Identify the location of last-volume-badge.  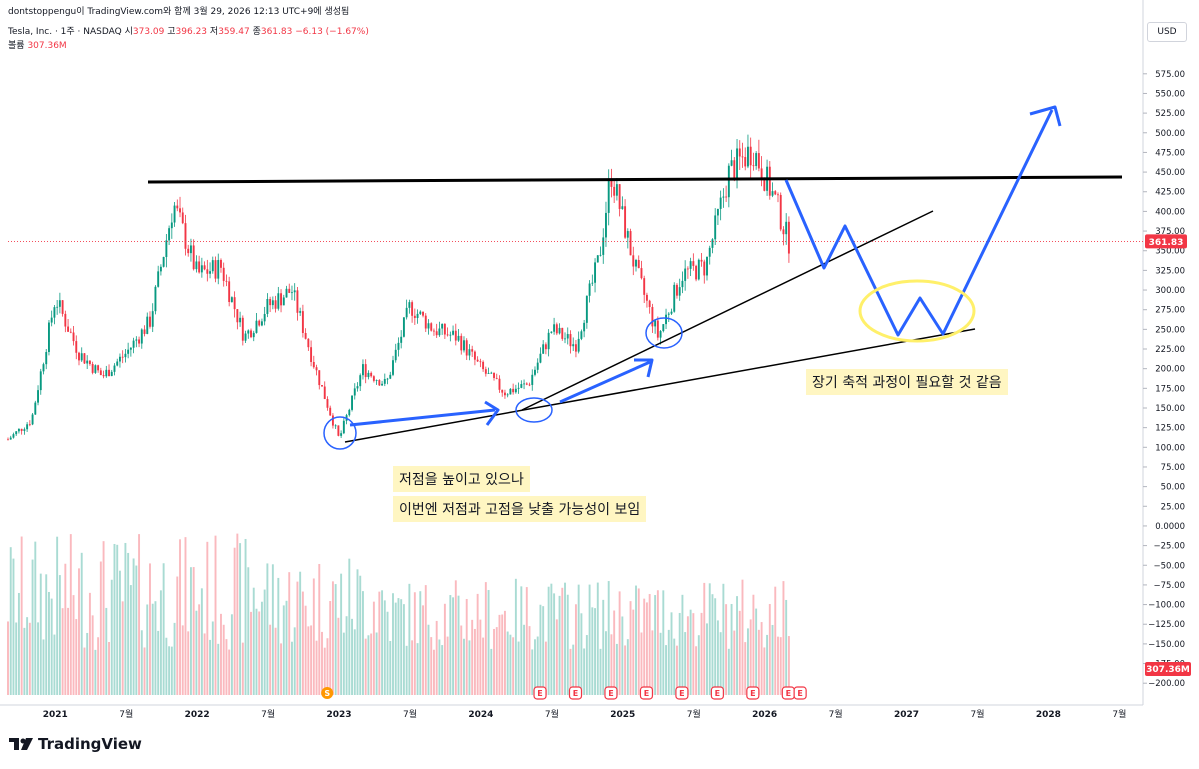
(1168, 669).